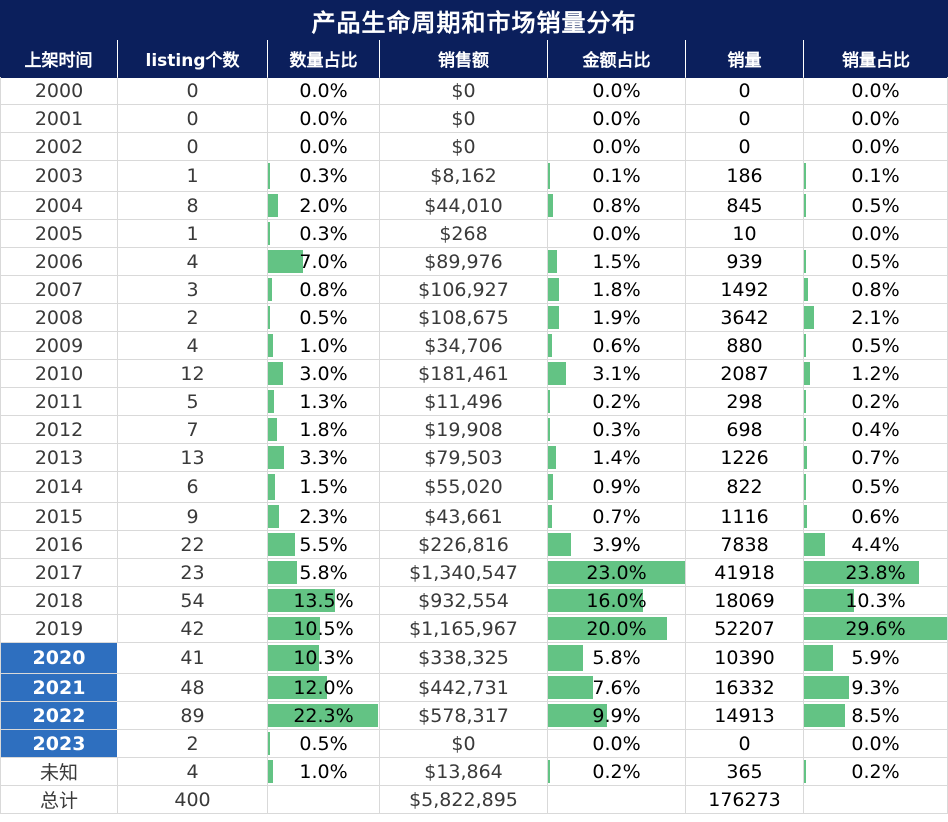  Describe the element at coordinates (59, 373) in the screenshot. I see `cell-listing-date: 2010` at that location.